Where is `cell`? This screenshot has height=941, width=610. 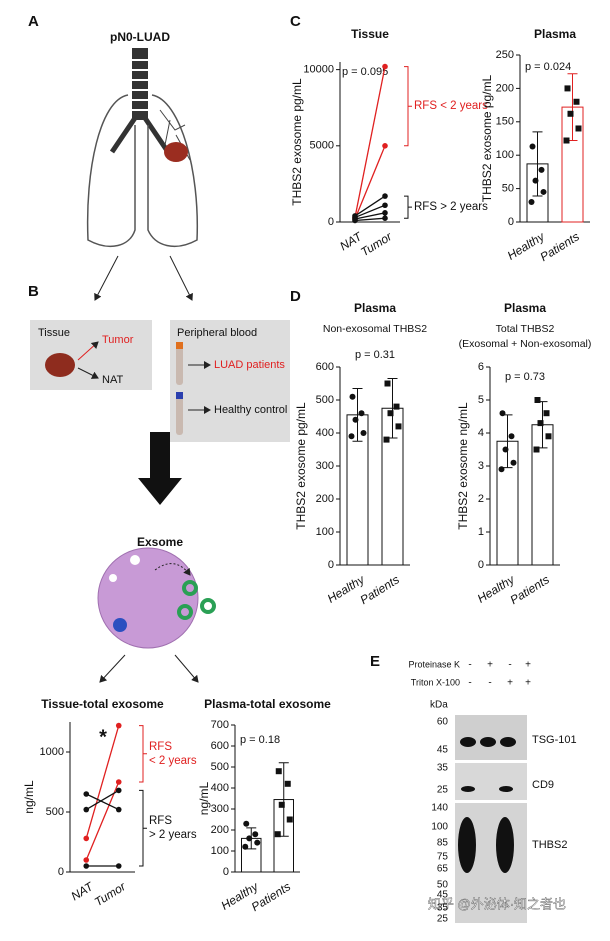
cell is located at coordinates (148, 598).